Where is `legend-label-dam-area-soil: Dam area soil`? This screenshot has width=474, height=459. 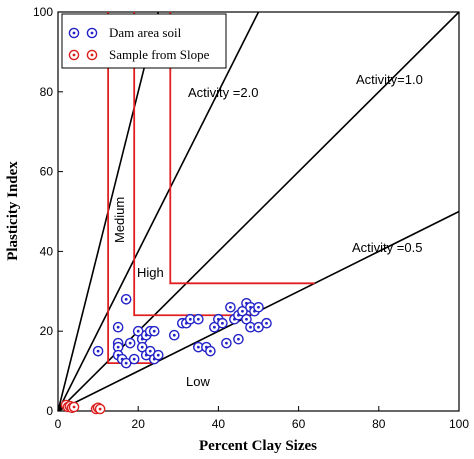 legend-label-dam-area-soil: Dam area soil is located at coordinates (145, 32).